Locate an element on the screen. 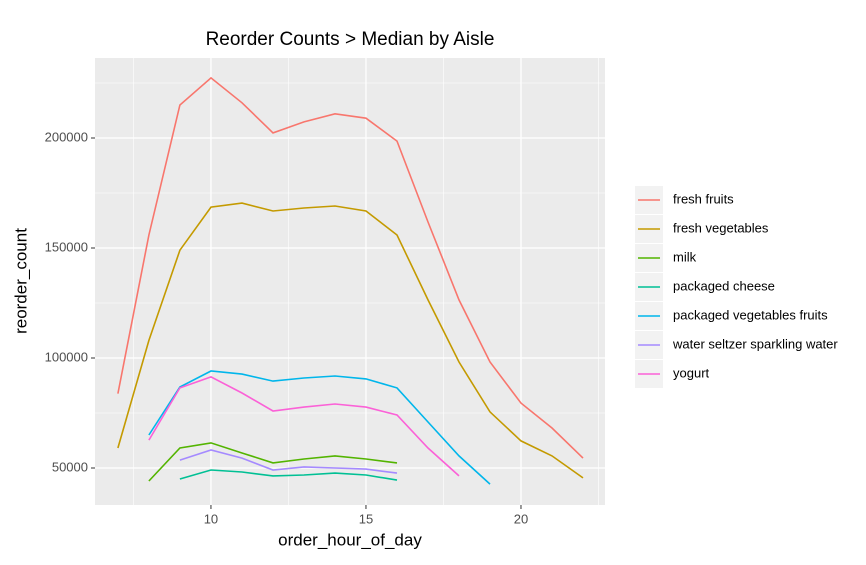 This screenshot has height=565, width=866. x-tick-label: 10 is located at coordinates (211, 518).